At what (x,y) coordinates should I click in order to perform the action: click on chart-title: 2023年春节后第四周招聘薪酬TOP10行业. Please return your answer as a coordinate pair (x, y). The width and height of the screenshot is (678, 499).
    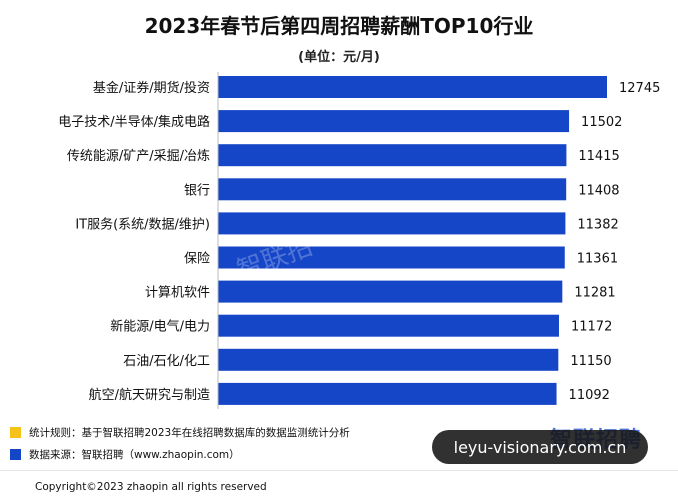
    Looking at the image, I should click on (339, 26).